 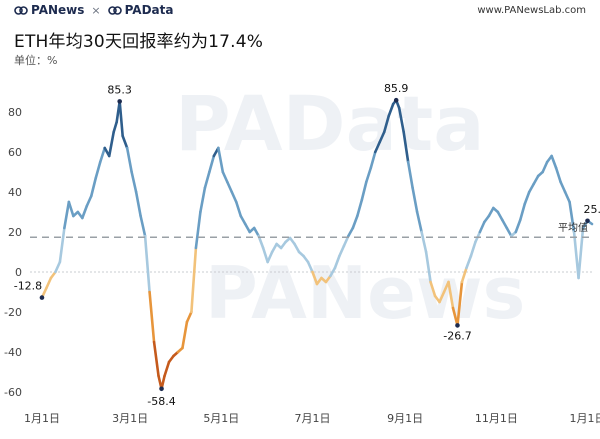 I want to click on header: PANews × PAData www.PANewsLab.com, so click(x=300, y=10).